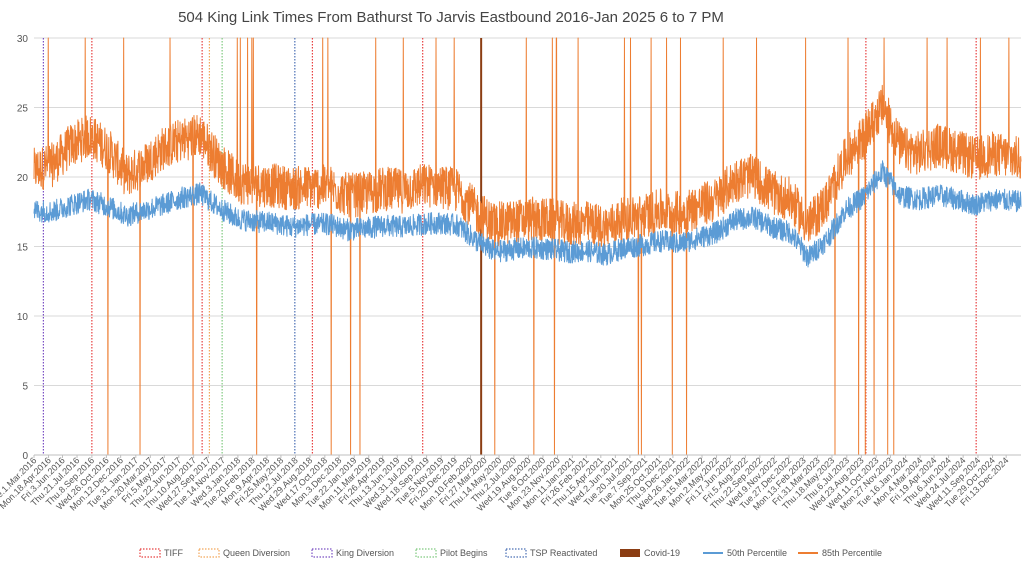 The height and width of the screenshot is (566, 1024). What do you see at coordinates (23, 39) in the screenshot?
I see `y-tick-label: 30` at bounding box center [23, 39].